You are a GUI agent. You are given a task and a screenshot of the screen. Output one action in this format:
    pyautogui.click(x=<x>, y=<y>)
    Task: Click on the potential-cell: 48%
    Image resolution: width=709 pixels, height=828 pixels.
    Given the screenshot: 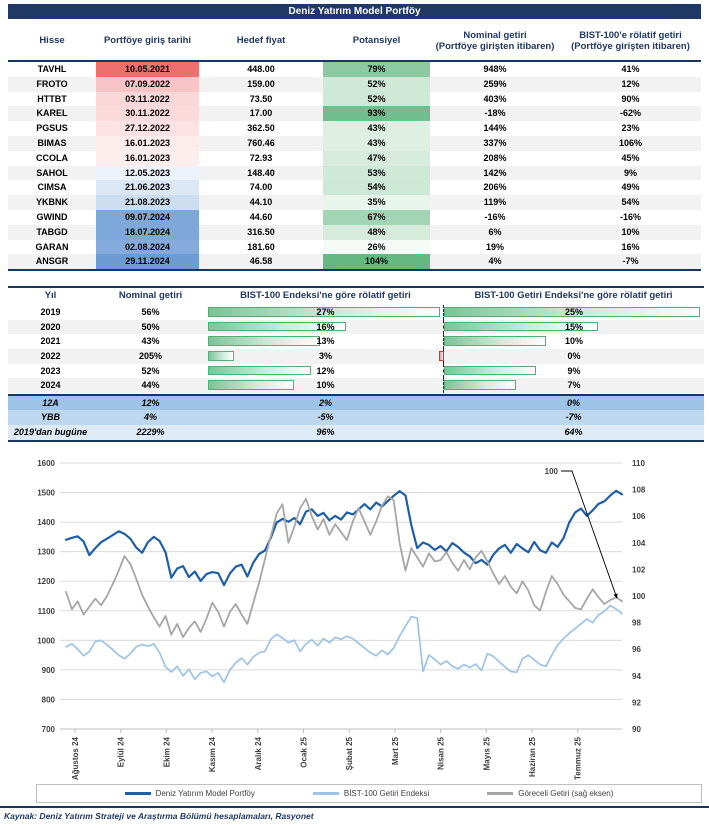 What is the action you would take?
    pyautogui.click(x=376, y=232)
    